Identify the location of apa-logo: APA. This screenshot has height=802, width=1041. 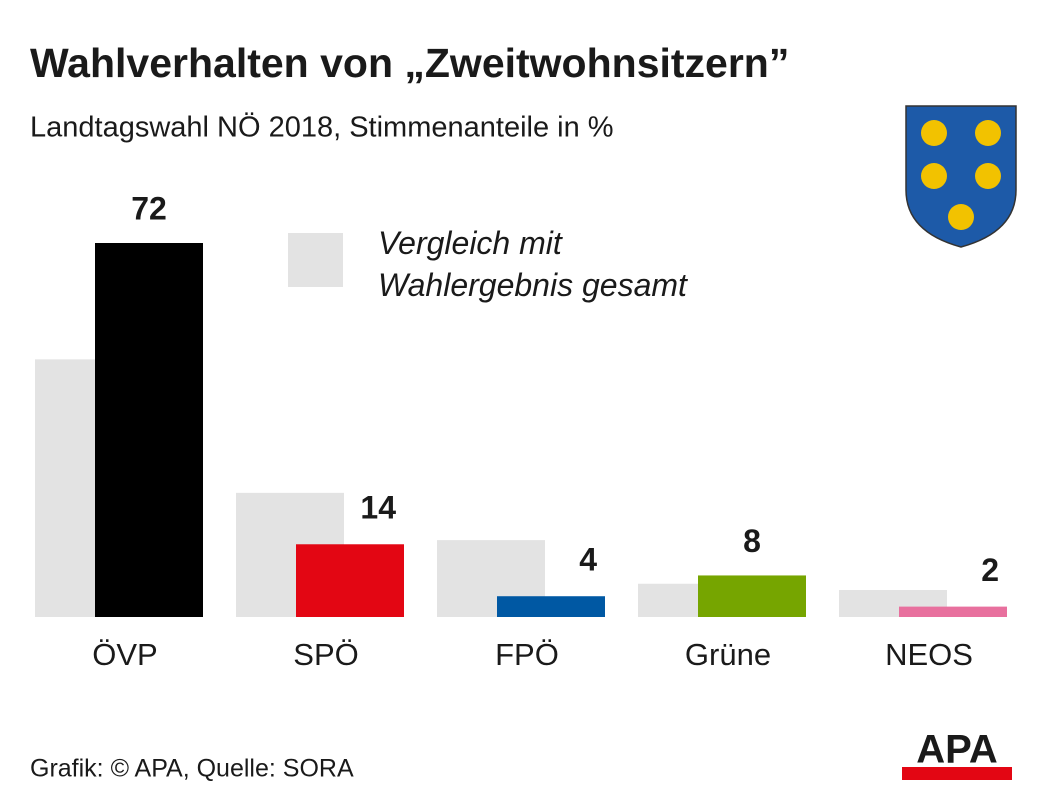
(957, 754).